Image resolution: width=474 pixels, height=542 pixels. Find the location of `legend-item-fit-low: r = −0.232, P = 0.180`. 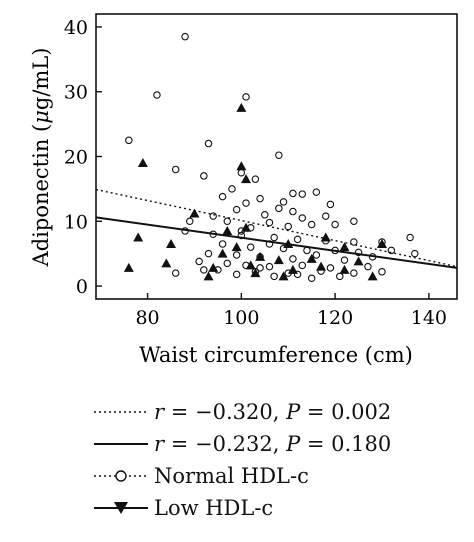

legend-item-fit-low: r = −0.232, P = 0.180 is located at coordinates (272, 444).